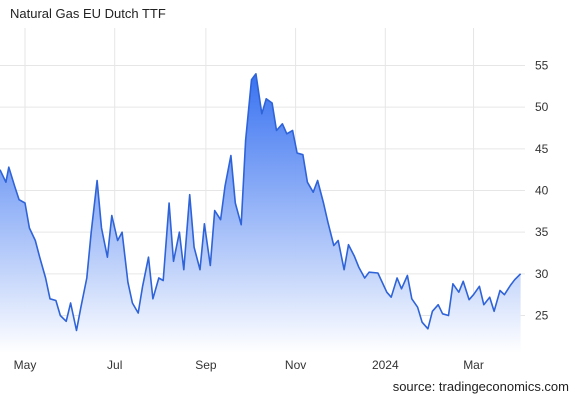  What do you see at coordinates (542, 107) in the screenshot?
I see `y-tick-label: 50` at bounding box center [542, 107].